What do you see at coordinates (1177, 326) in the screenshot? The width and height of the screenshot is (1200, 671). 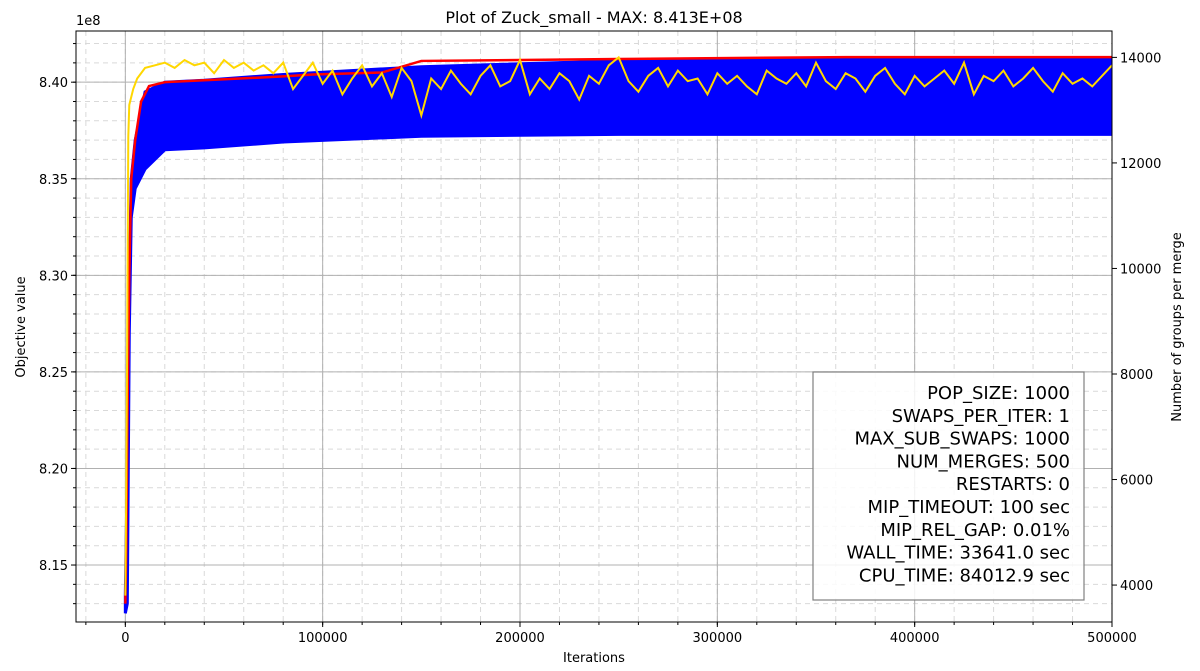 I see `y2-axis-label: Number of groups per merge` at bounding box center [1177, 326].